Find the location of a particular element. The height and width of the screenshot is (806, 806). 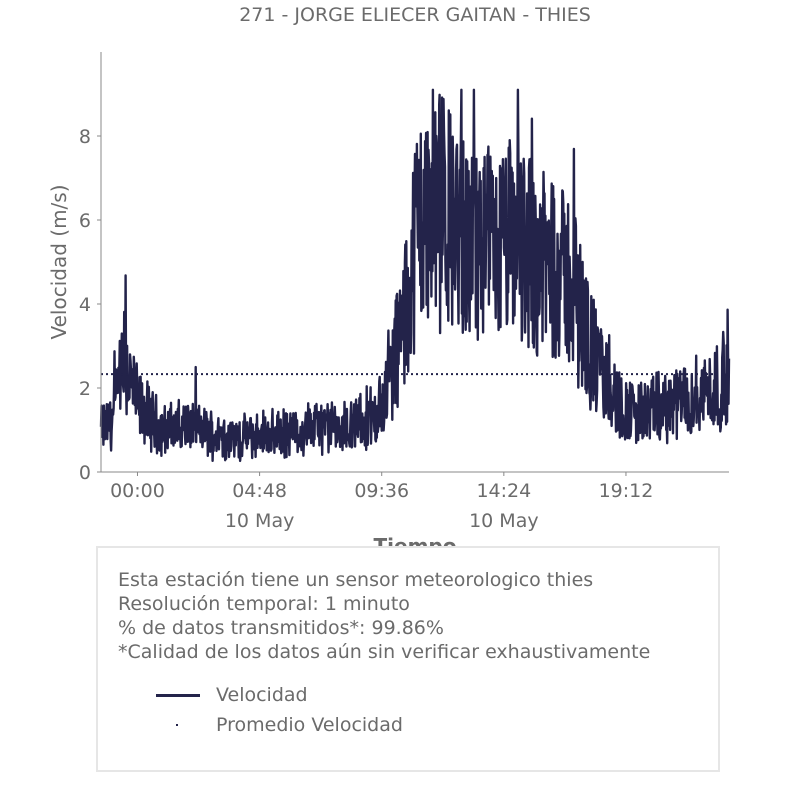

x-tick-label: 04:48 is located at coordinates (259, 491).